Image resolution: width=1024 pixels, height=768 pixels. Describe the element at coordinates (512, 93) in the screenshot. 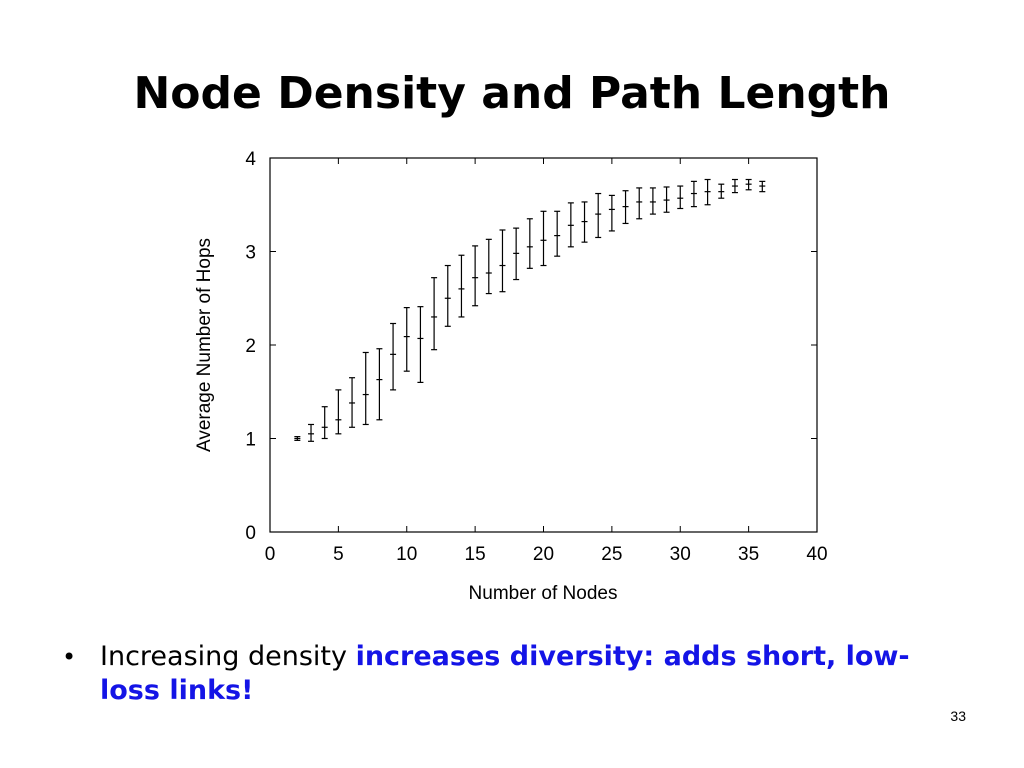

I see `slide-title: Node Density and Path Length` at that location.